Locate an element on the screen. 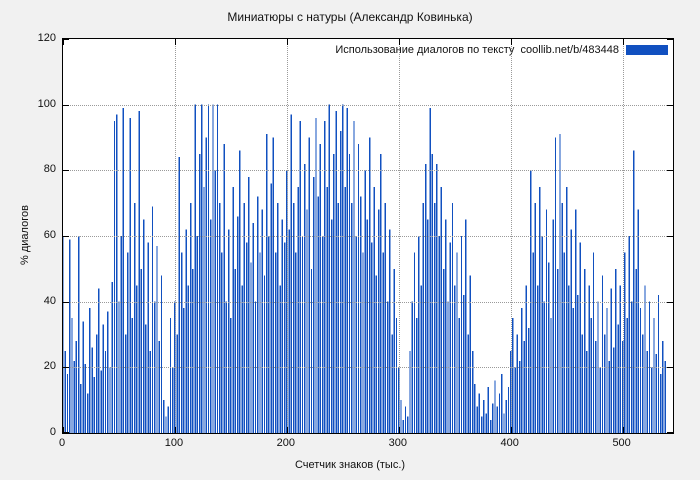 This screenshot has width=700, height=480. y-tick-label: 100 is located at coordinates (46, 103).